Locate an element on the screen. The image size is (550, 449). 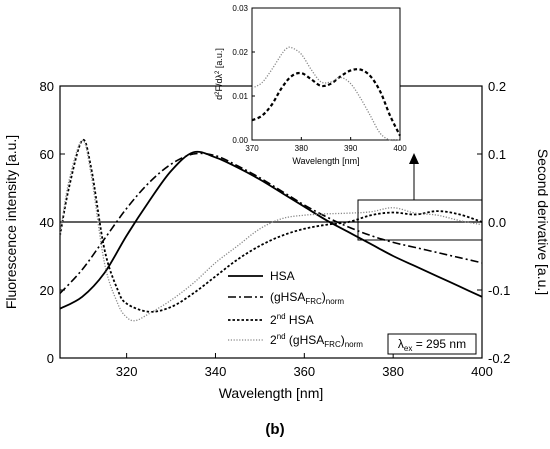
excitation-box is located at coordinates (432, 344).